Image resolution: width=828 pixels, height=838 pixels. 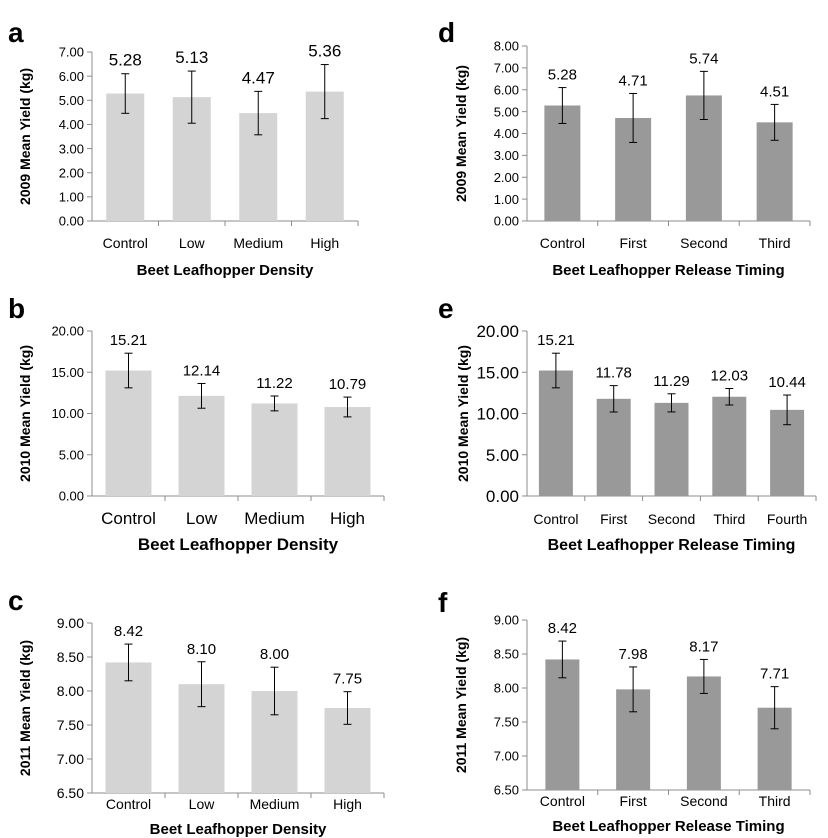 I want to click on y-tick-label: 7.50, so click(x=506, y=722).